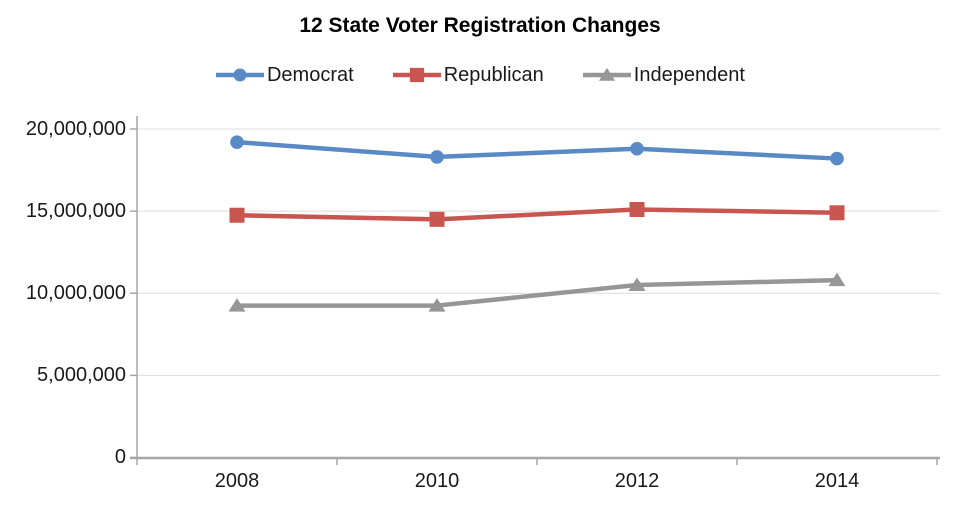 Image resolution: width=960 pixels, height=510 pixels. What do you see at coordinates (480, 25) in the screenshot?
I see `chart-title: 12 State Voter Registration Changes` at bounding box center [480, 25].